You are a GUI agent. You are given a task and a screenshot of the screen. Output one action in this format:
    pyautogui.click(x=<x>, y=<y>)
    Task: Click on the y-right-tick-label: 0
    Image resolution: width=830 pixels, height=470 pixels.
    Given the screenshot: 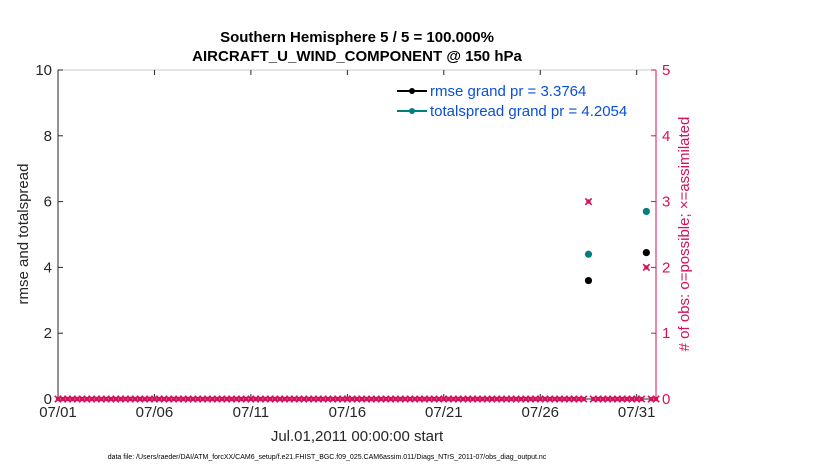 What is the action you would take?
    pyautogui.click(x=666, y=399)
    